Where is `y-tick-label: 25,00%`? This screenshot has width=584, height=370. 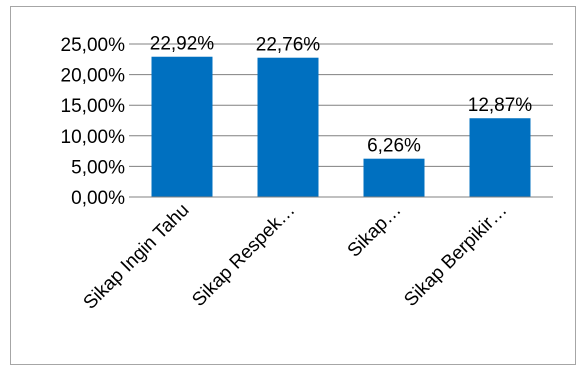 y-tick-label: 25,00% is located at coordinates (93, 45).